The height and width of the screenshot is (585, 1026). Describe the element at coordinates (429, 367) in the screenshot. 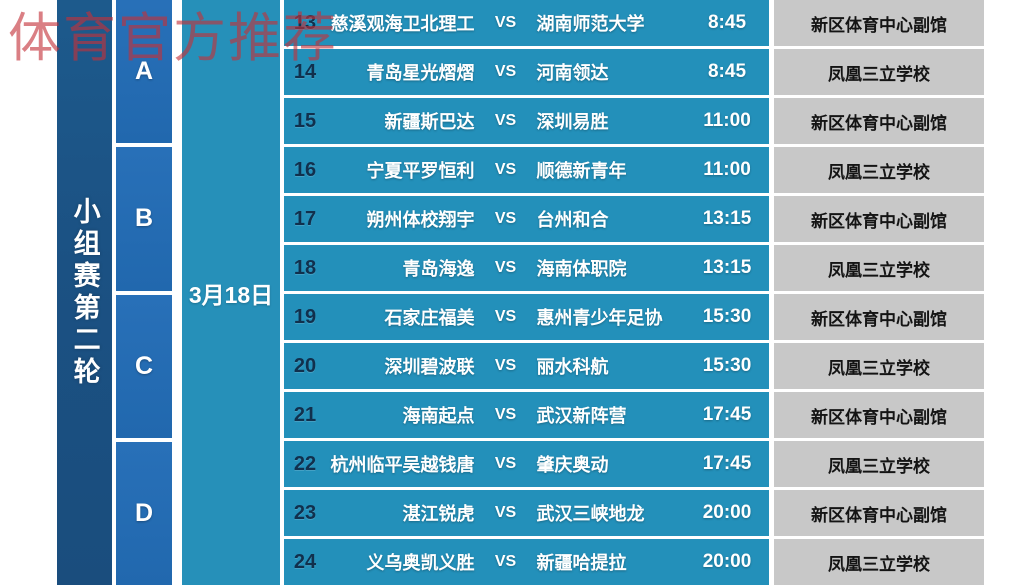

I see `home-team-name: 深圳碧波联` at that location.